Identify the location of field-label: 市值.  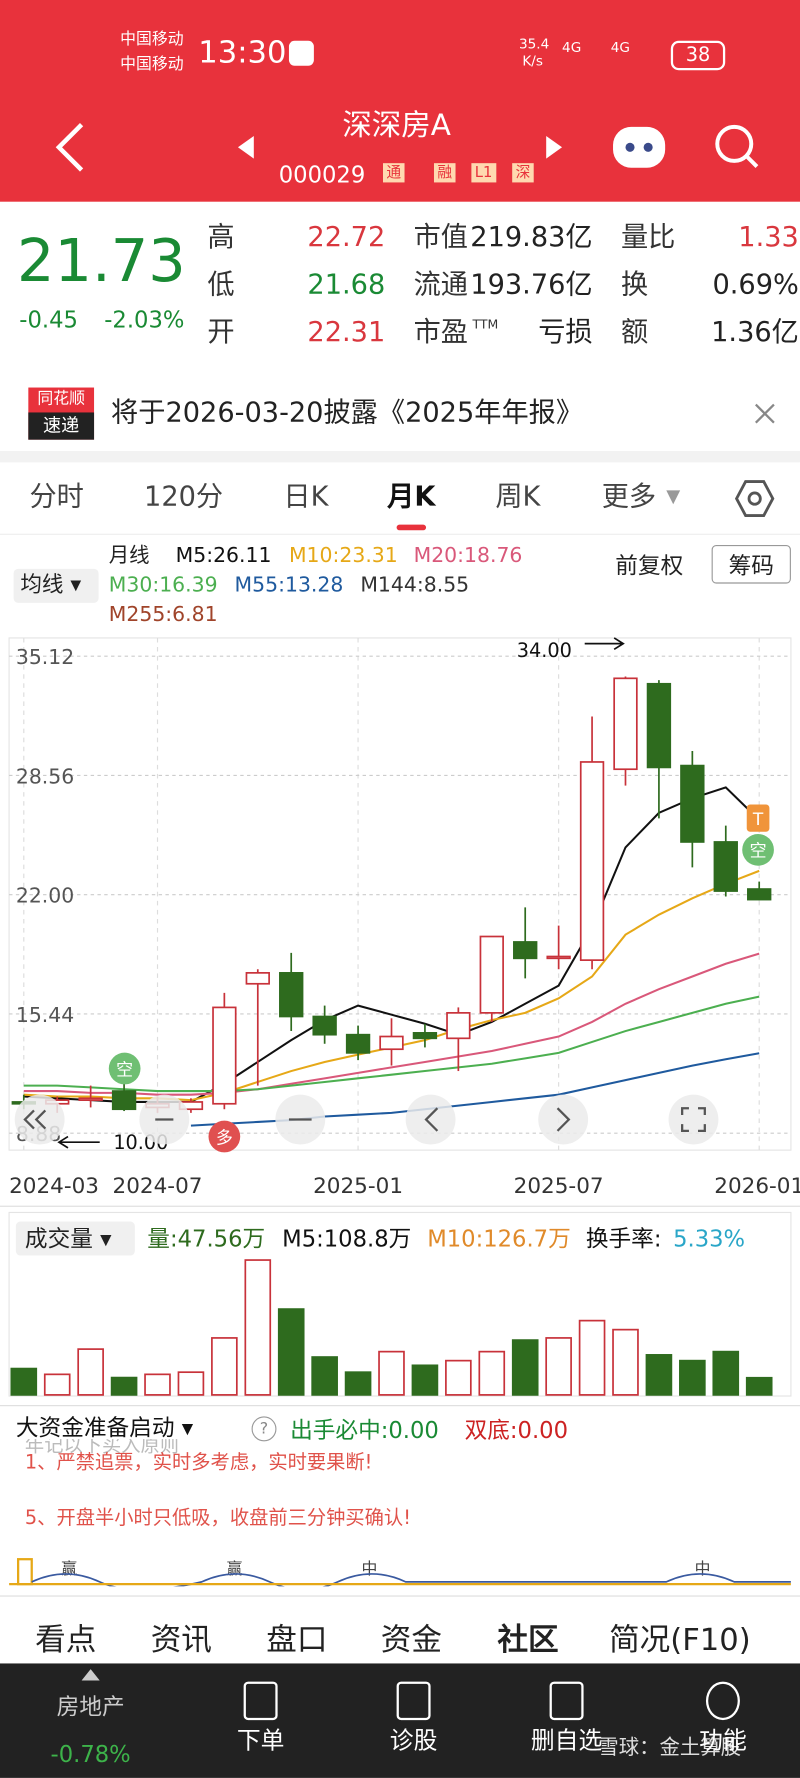
(440, 236).